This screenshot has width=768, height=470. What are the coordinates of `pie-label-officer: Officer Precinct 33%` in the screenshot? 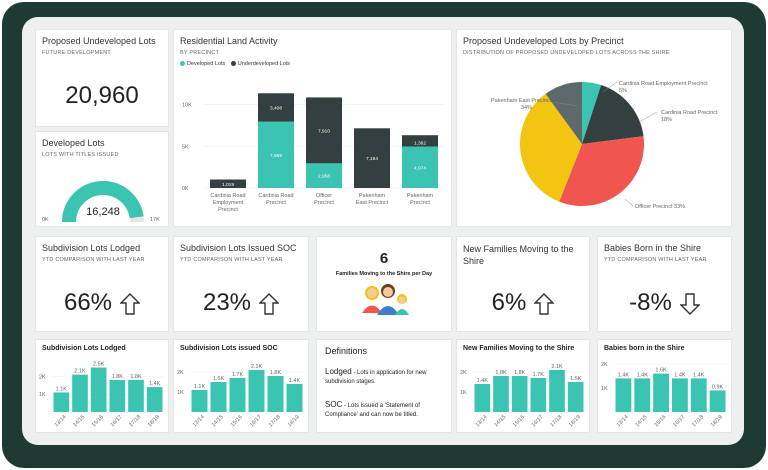 It's located at (660, 207).